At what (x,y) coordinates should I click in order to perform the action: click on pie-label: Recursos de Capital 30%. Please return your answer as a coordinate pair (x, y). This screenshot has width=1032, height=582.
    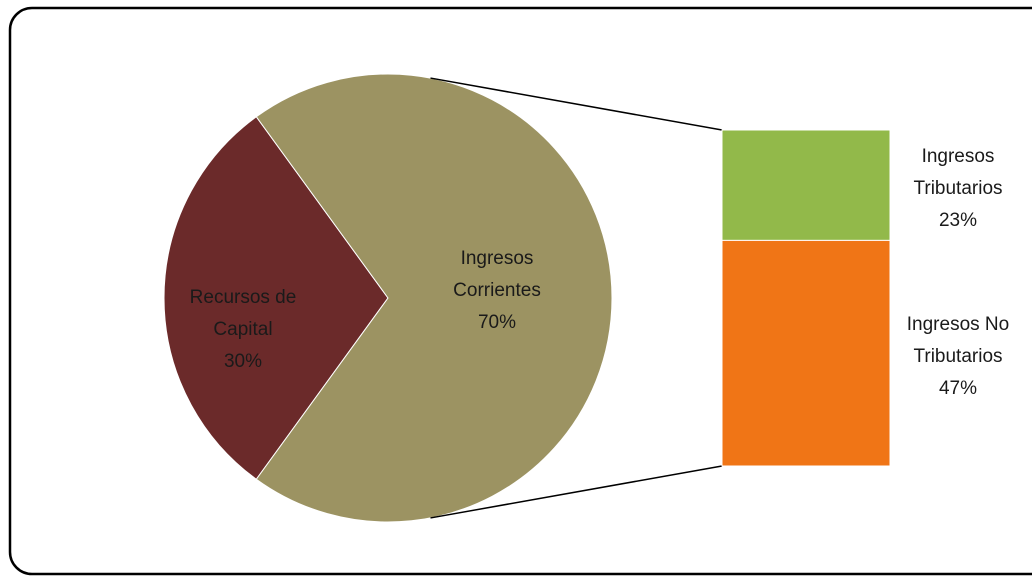
    Looking at the image, I should click on (243, 330).